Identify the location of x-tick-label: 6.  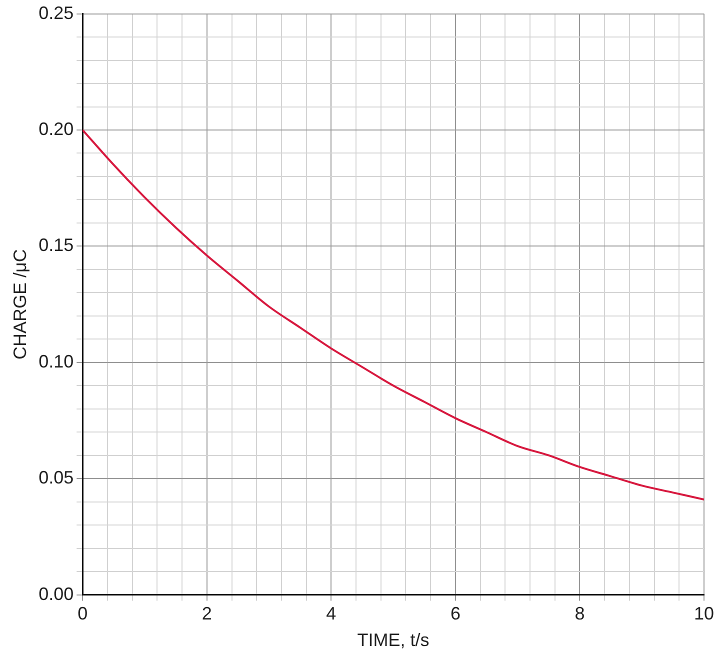
(455, 614).